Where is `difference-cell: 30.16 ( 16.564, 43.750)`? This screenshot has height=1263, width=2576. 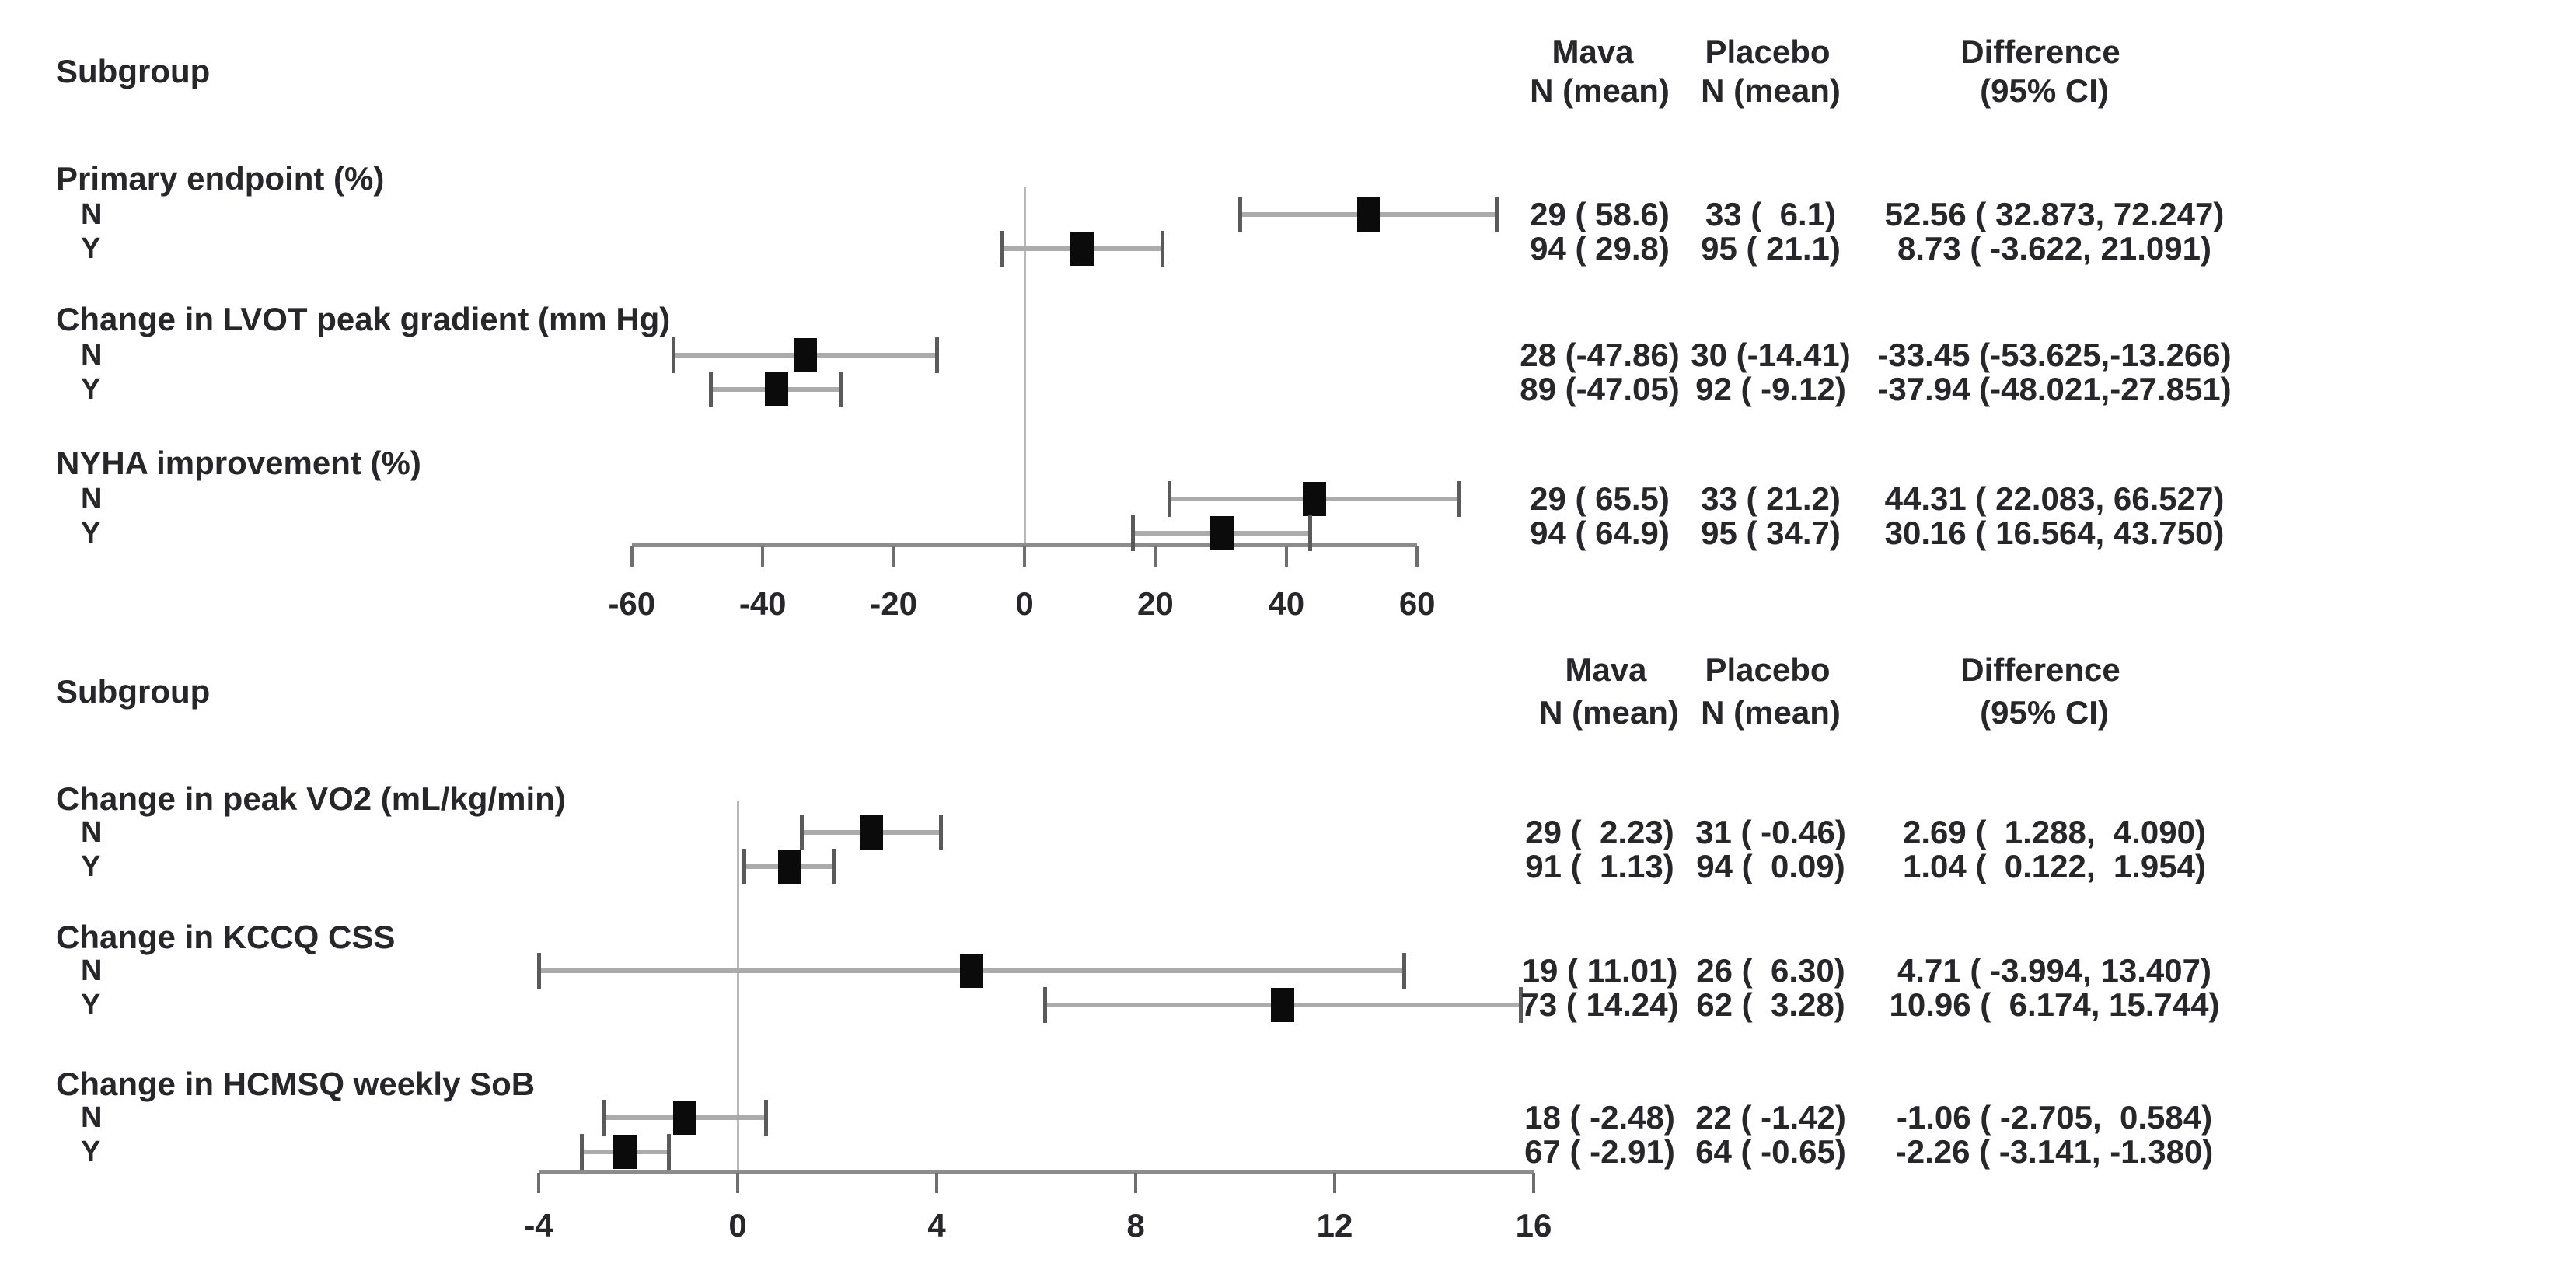
difference-cell: 30.16 ( 16.564, 43.750) is located at coordinates (2055, 533).